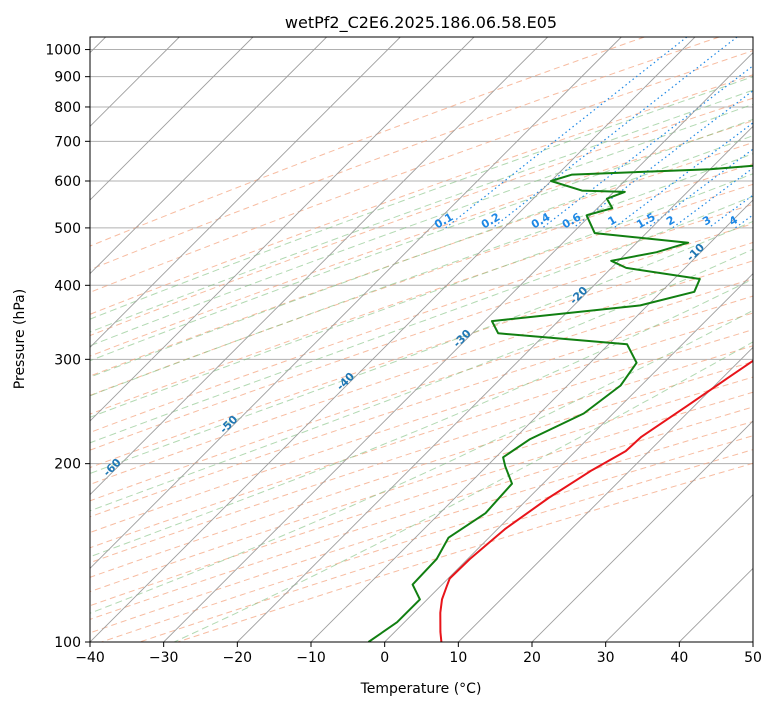 This screenshot has height=708, width=775. I want to click on y-tick-label: 300, so click(67, 360).